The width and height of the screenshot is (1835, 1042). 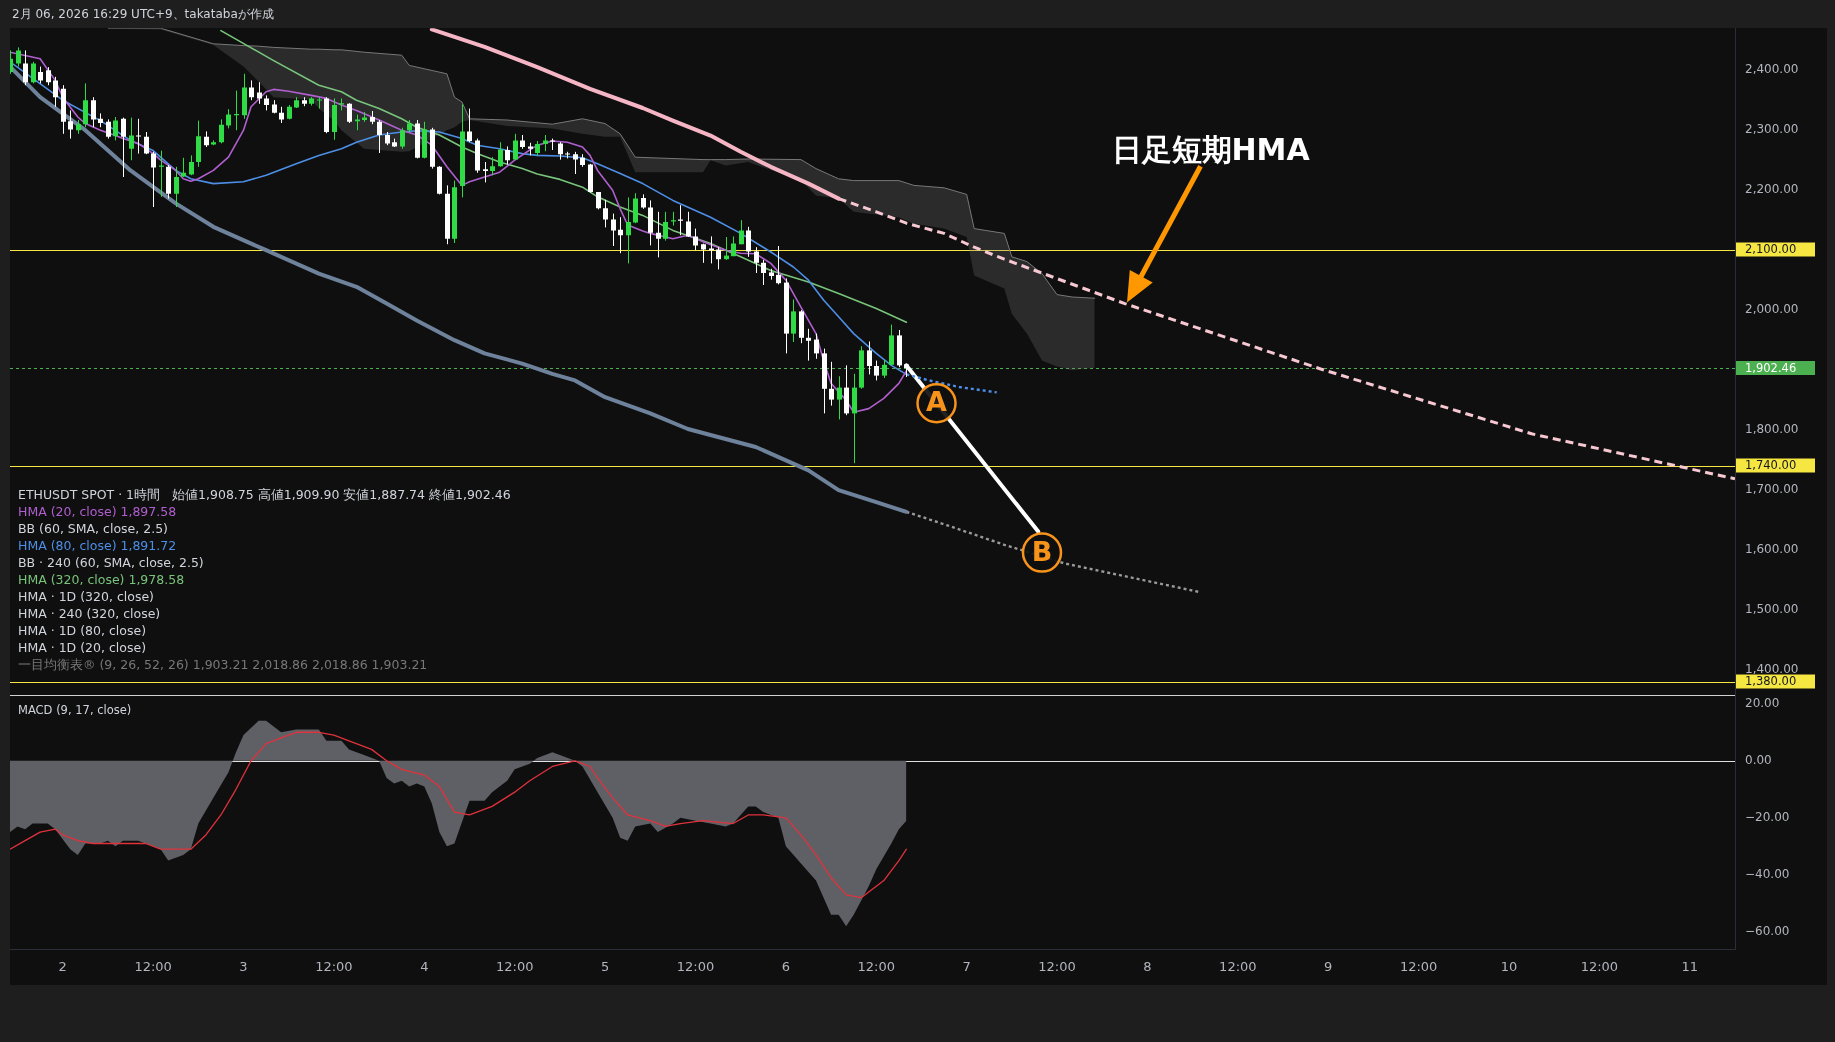 What do you see at coordinates (82, 647) in the screenshot?
I see `annotation: HMA · 1D (20, close)` at bounding box center [82, 647].